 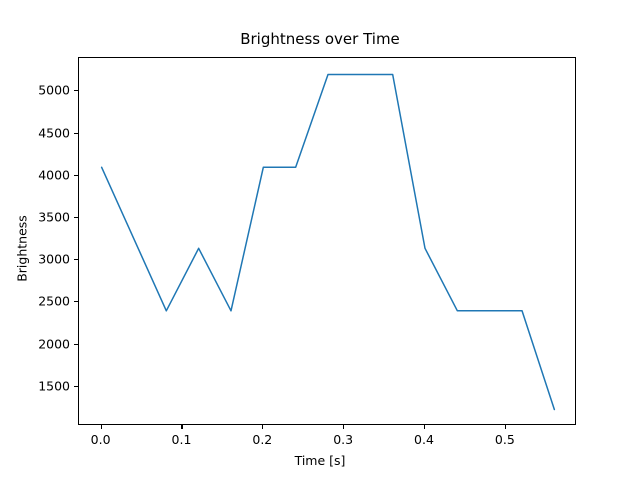 I want to click on y-axis-tick-labels: 1500 2000 2500 3000 3500 4000 4500 5000, so click(x=35, y=240).